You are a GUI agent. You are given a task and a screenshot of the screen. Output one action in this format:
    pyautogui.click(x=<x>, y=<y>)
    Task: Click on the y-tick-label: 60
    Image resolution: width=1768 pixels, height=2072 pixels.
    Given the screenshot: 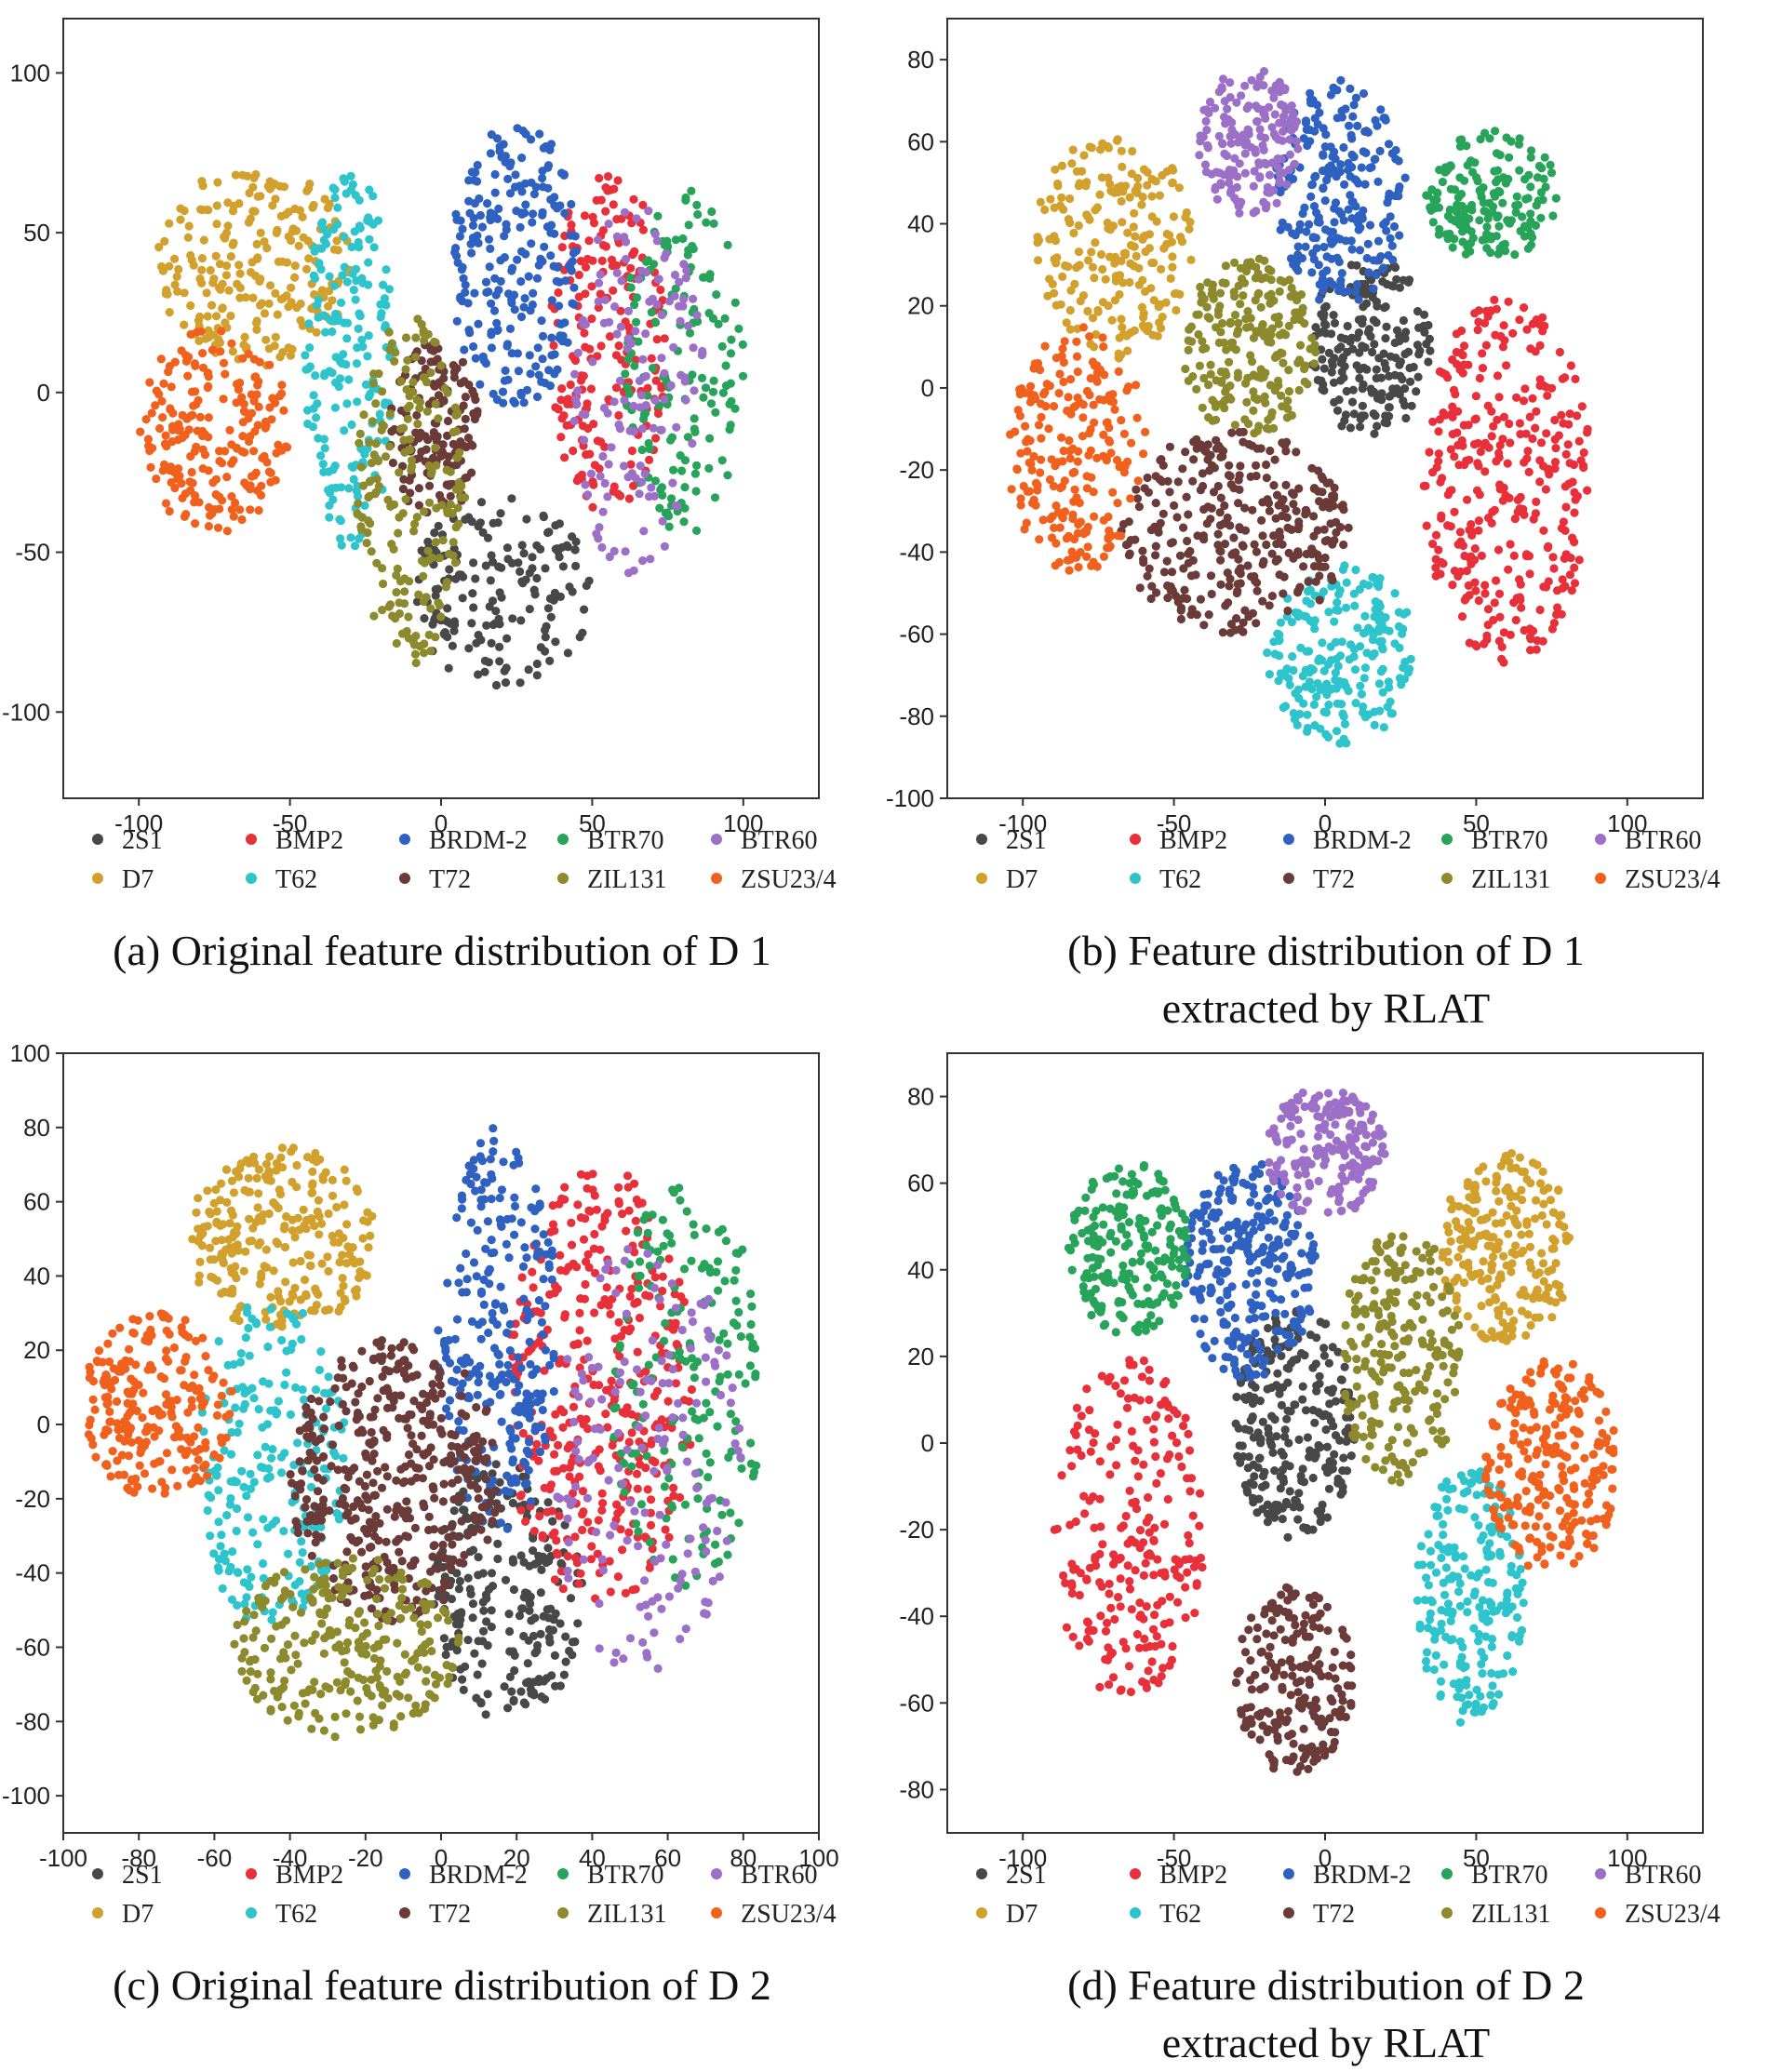 What is the action you would take?
    pyautogui.click(x=920, y=141)
    